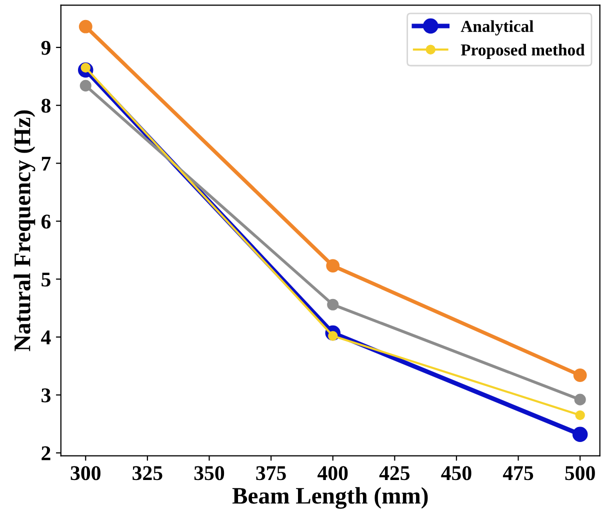 The height and width of the screenshot is (515, 609). What do you see at coordinates (333, 473) in the screenshot?
I see `x-tick-label: 400` at bounding box center [333, 473].